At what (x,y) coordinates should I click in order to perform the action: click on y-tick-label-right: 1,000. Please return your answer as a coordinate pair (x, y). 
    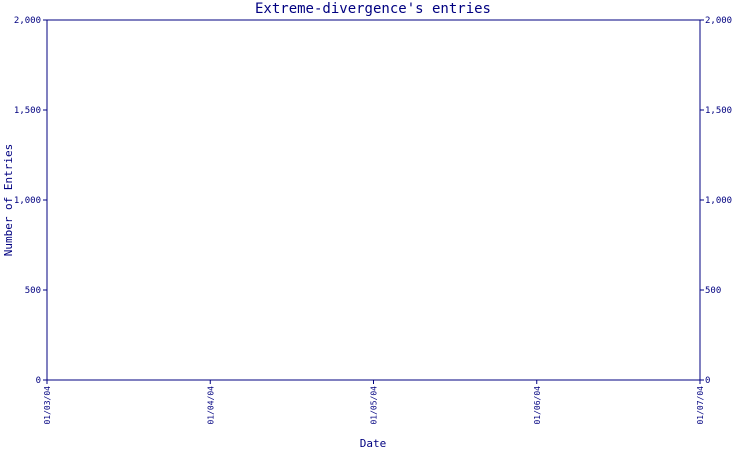
    Looking at the image, I should click on (718, 201).